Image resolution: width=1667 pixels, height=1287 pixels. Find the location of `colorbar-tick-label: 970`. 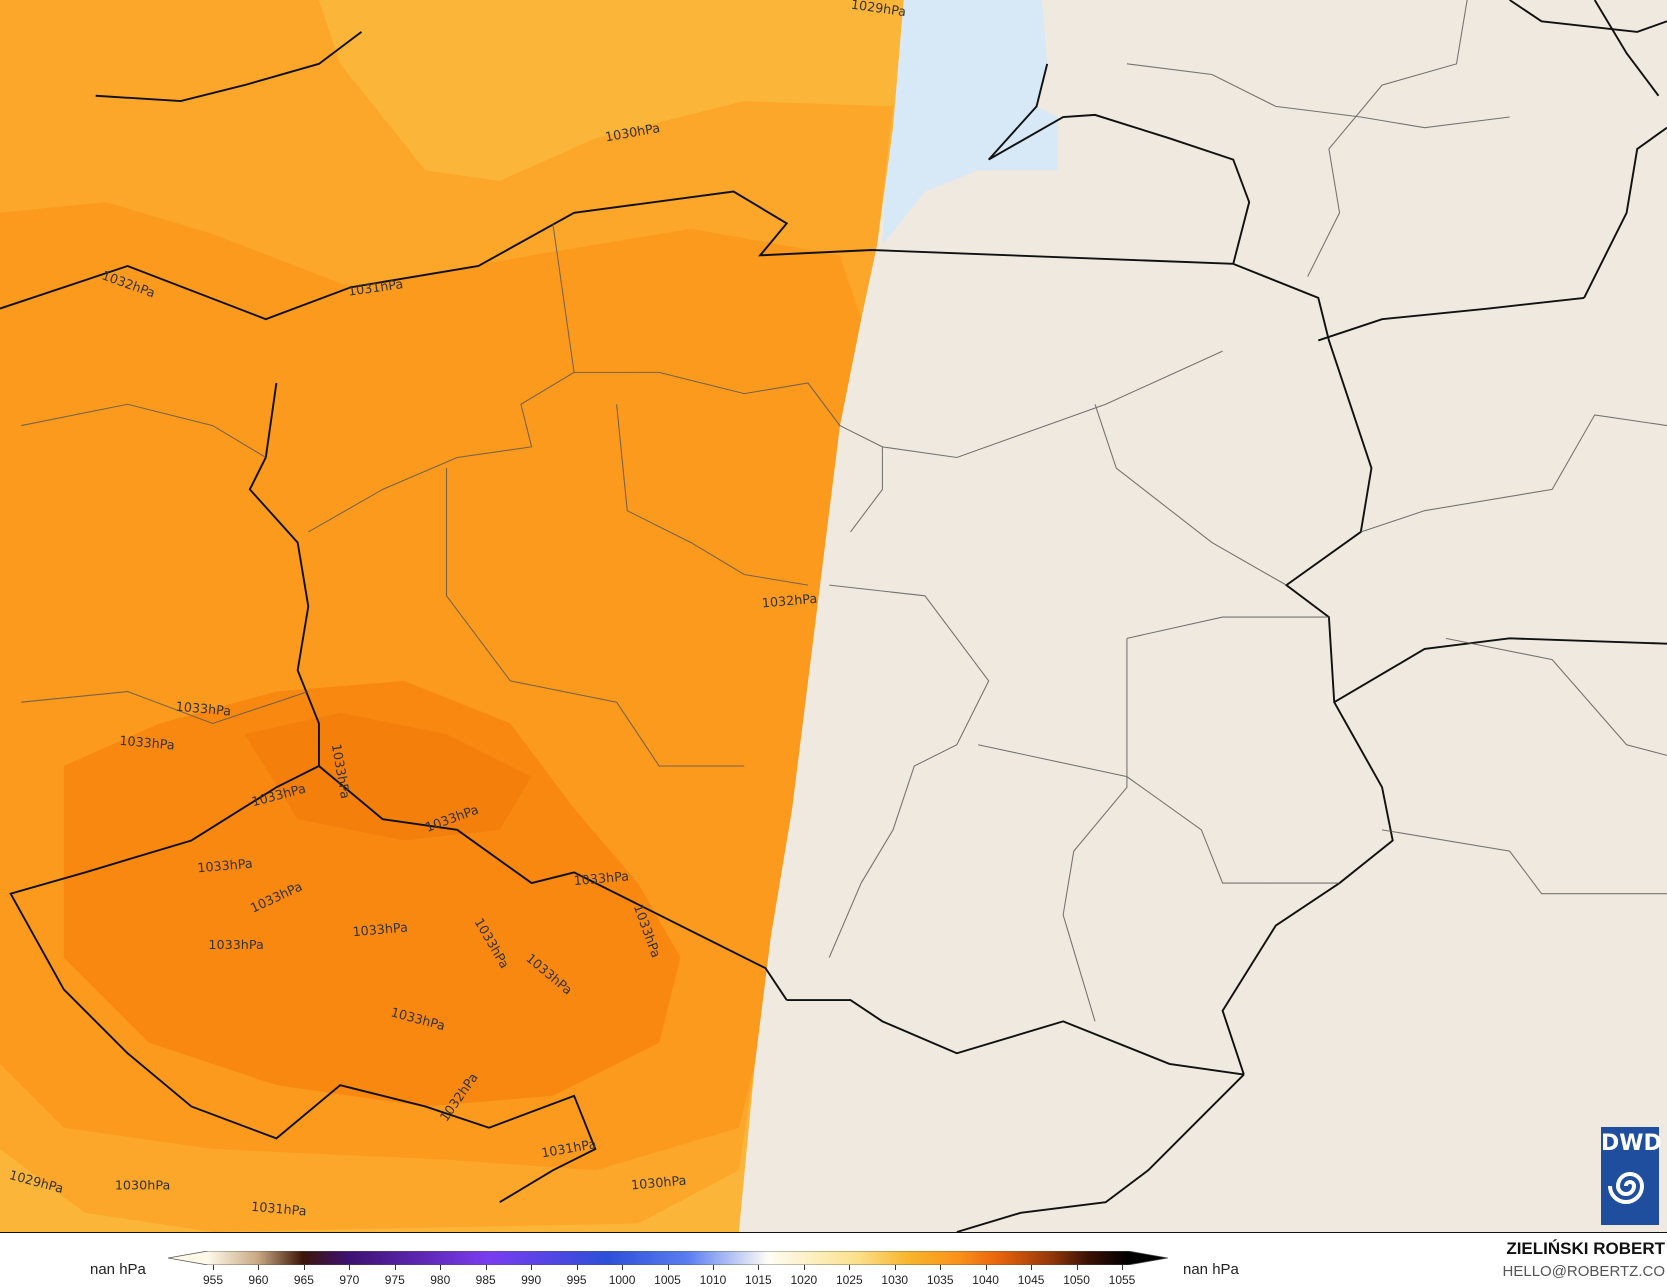

colorbar-tick-label: 970 is located at coordinates (349, 1280).